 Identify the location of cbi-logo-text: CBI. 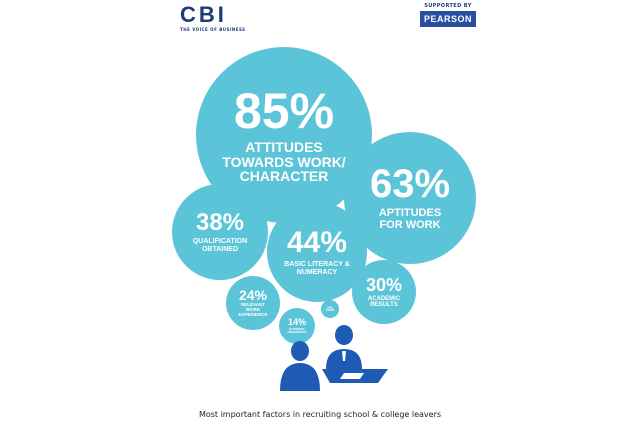
(203, 14).